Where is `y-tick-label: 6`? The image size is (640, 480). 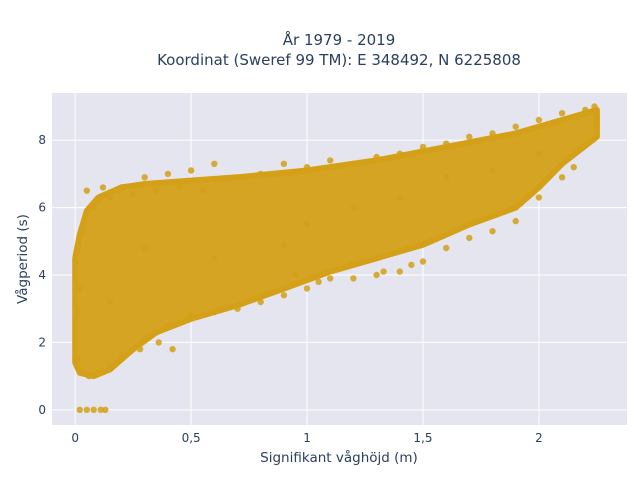
y-tick-label: 6 is located at coordinates (42, 208).